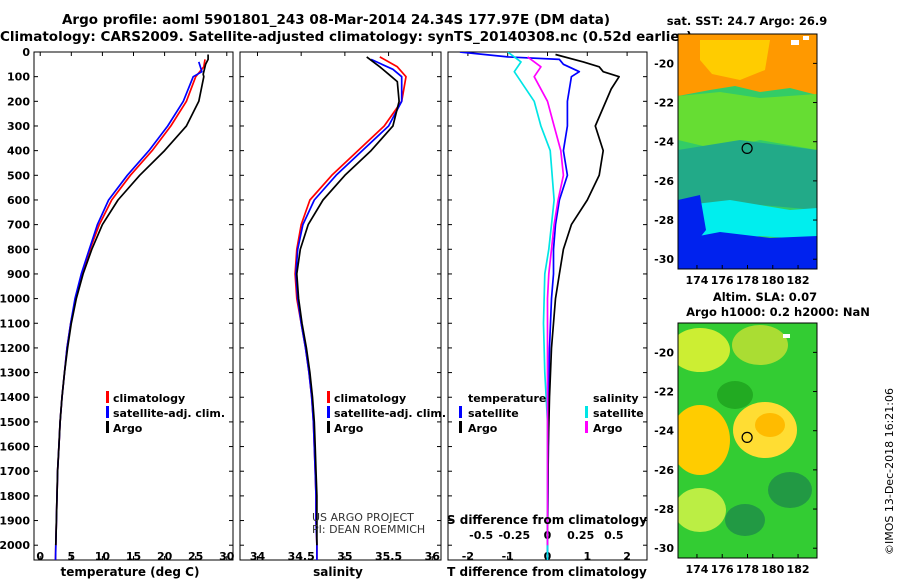  What do you see at coordinates (18, 175) in the screenshot?
I see `pressure-tick-label: 500` at bounding box center [18, 175].